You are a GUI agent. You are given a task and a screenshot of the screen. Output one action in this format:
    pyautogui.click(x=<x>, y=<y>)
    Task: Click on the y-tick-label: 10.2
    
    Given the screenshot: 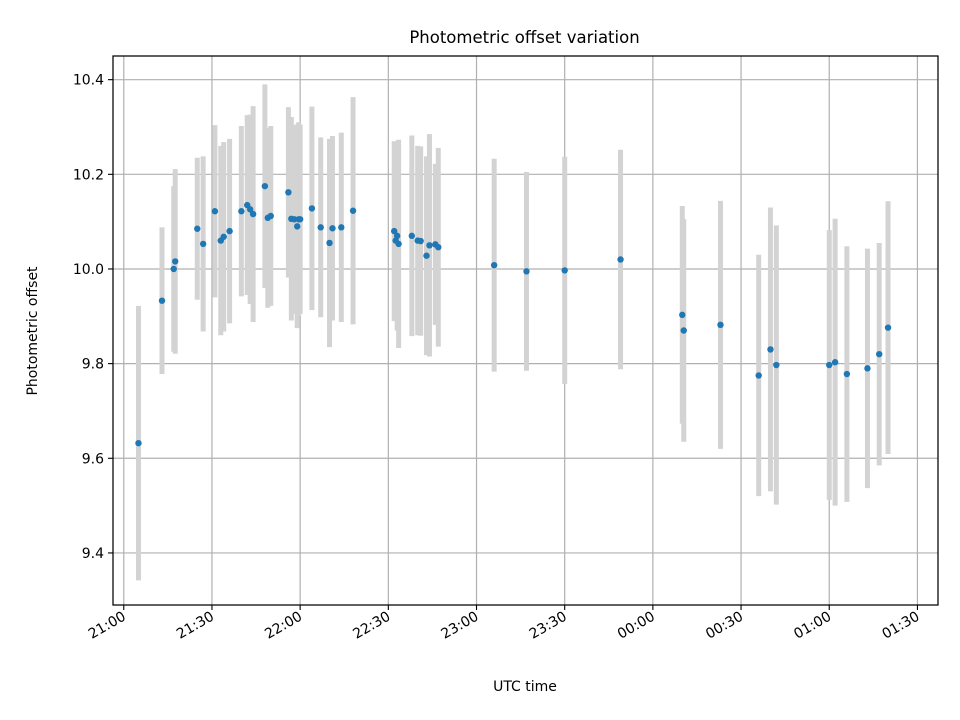 What is the action you would take?
    pyautogui.click(x=88, y=175)
    